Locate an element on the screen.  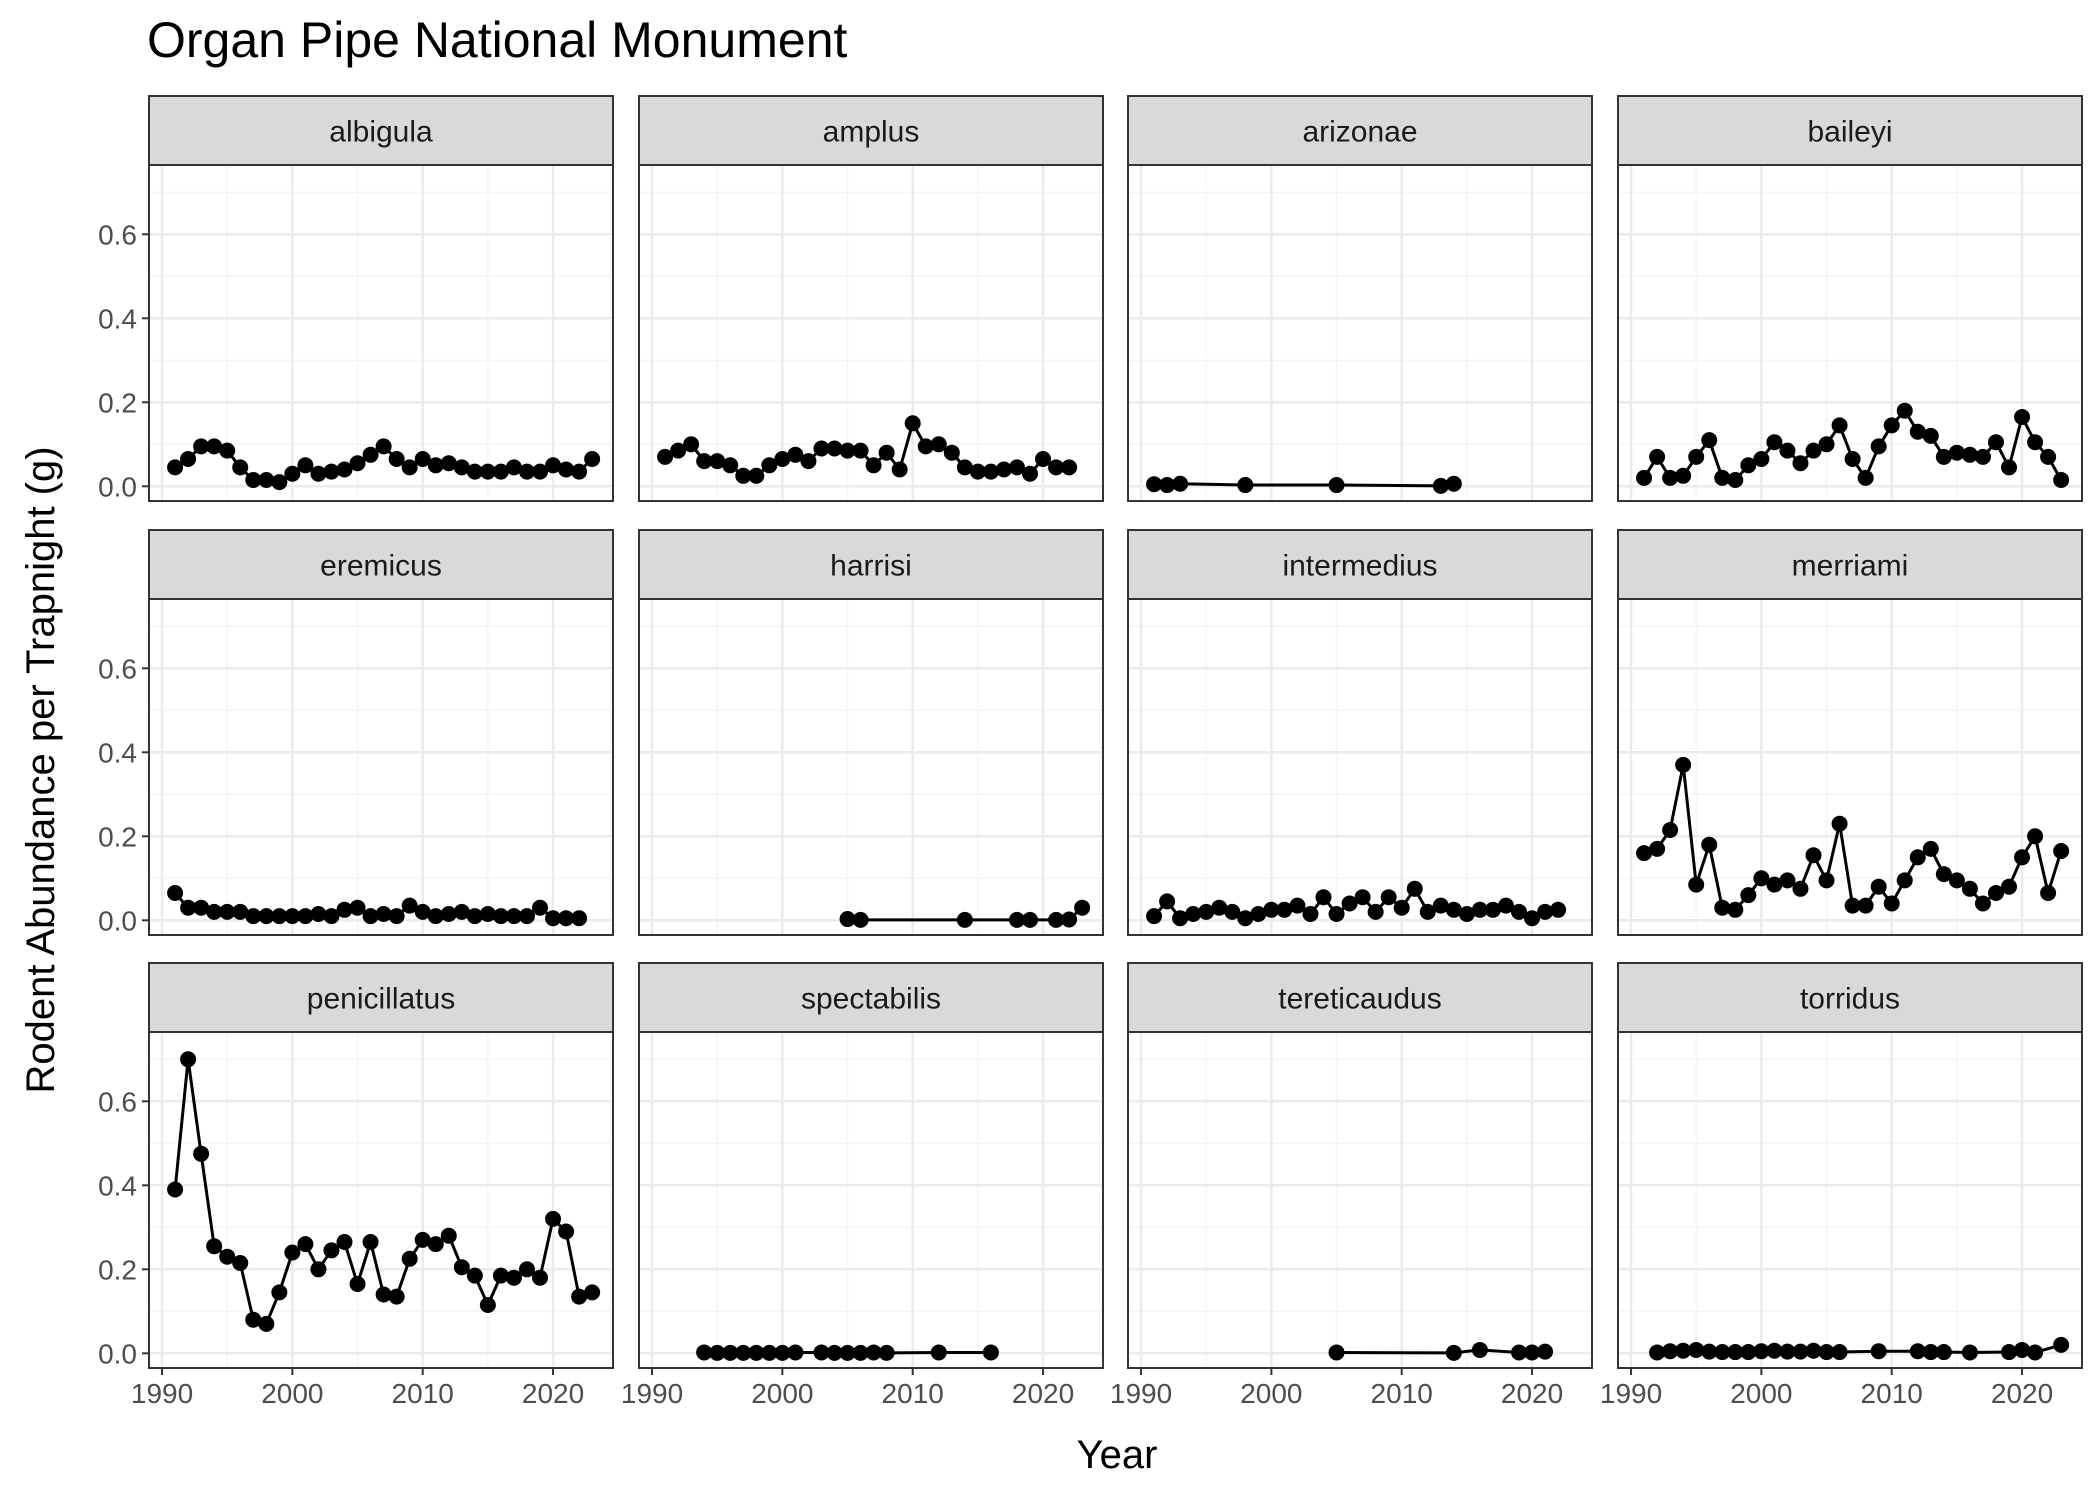
facet-panel-arizonae: arizonae is located at coordinates (1360, 298).